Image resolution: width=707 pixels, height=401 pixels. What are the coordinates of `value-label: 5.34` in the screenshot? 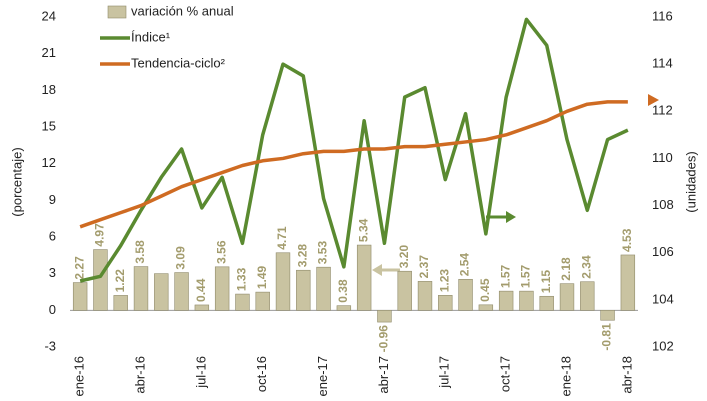 It's located at (363, 230).